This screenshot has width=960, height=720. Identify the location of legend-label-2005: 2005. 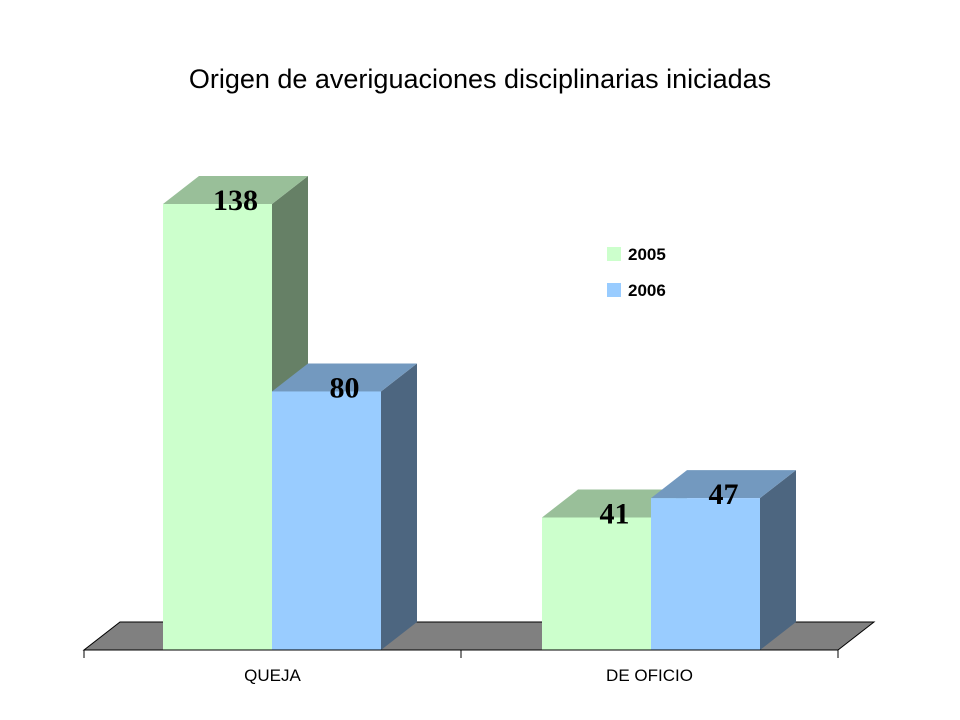
(647, 254).